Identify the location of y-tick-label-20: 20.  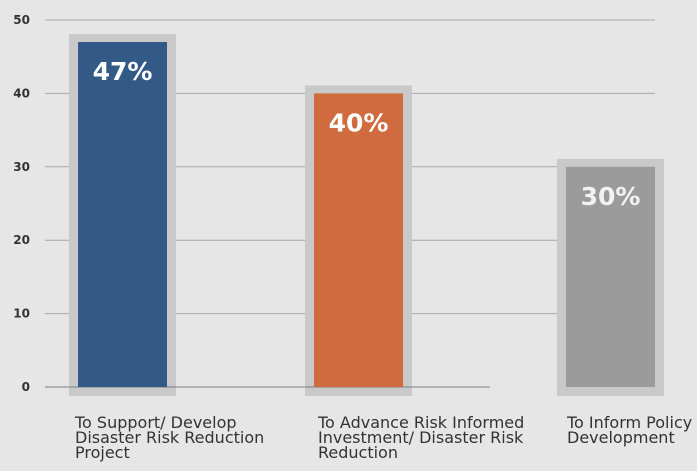
(21, 240).